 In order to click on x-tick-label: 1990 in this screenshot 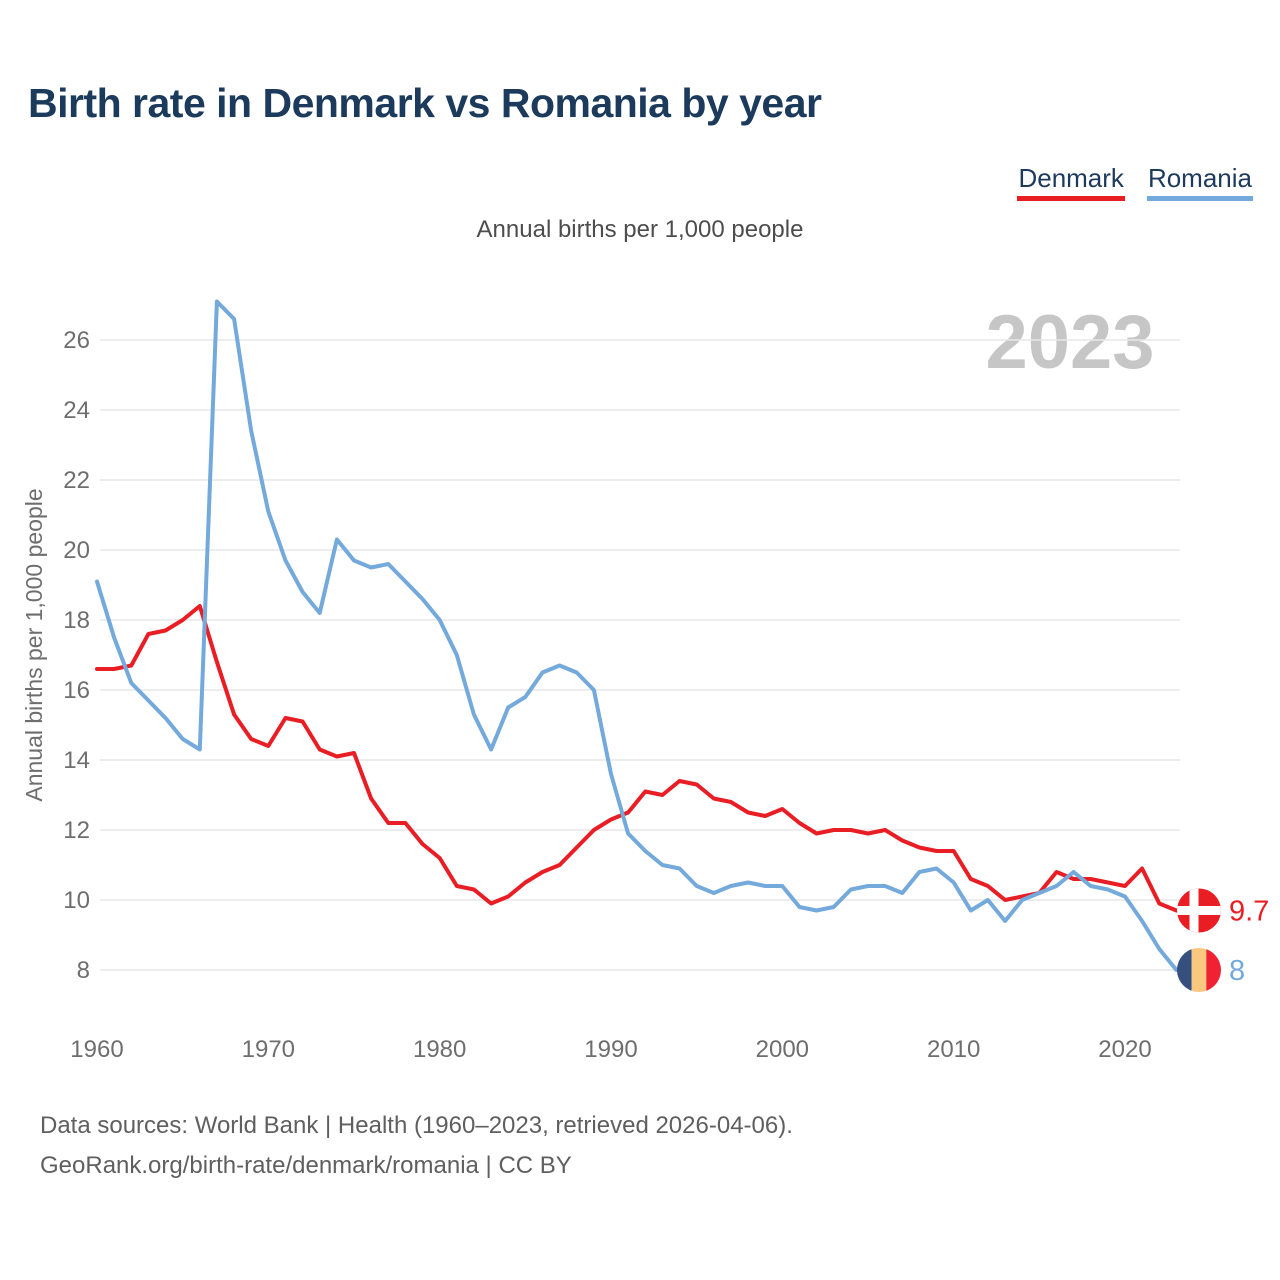, I will do `click(610, 1049)`.